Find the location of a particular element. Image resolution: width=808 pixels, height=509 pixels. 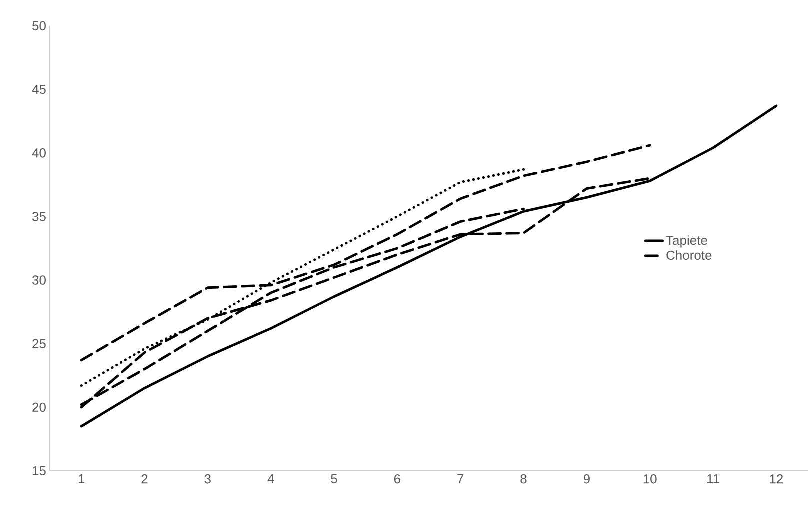

x-tick-label: 2 is located at coordinates (145, 479).